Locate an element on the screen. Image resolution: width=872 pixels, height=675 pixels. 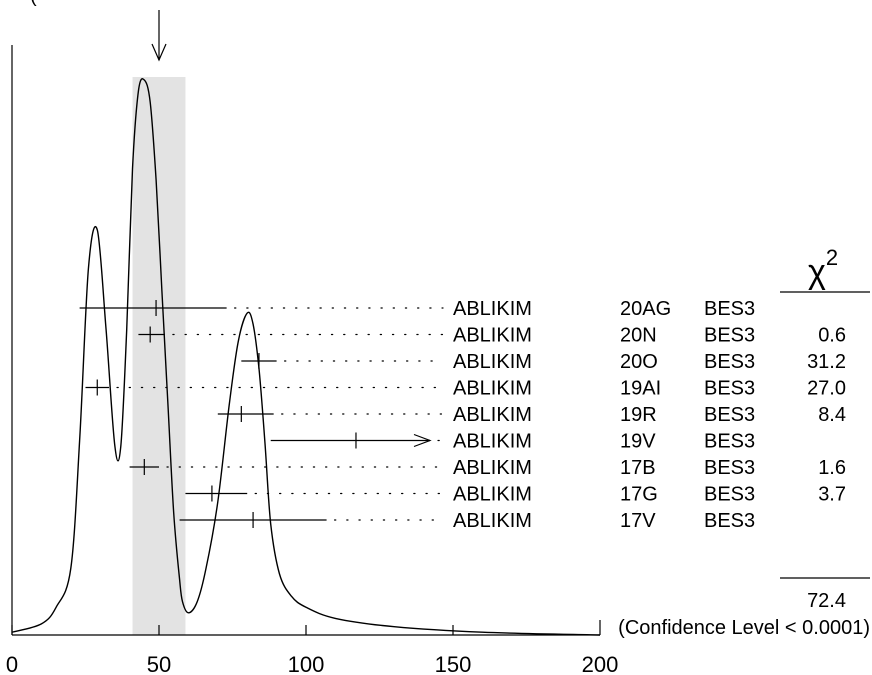
reference-label: 19V is located at coordinates (638, 442).